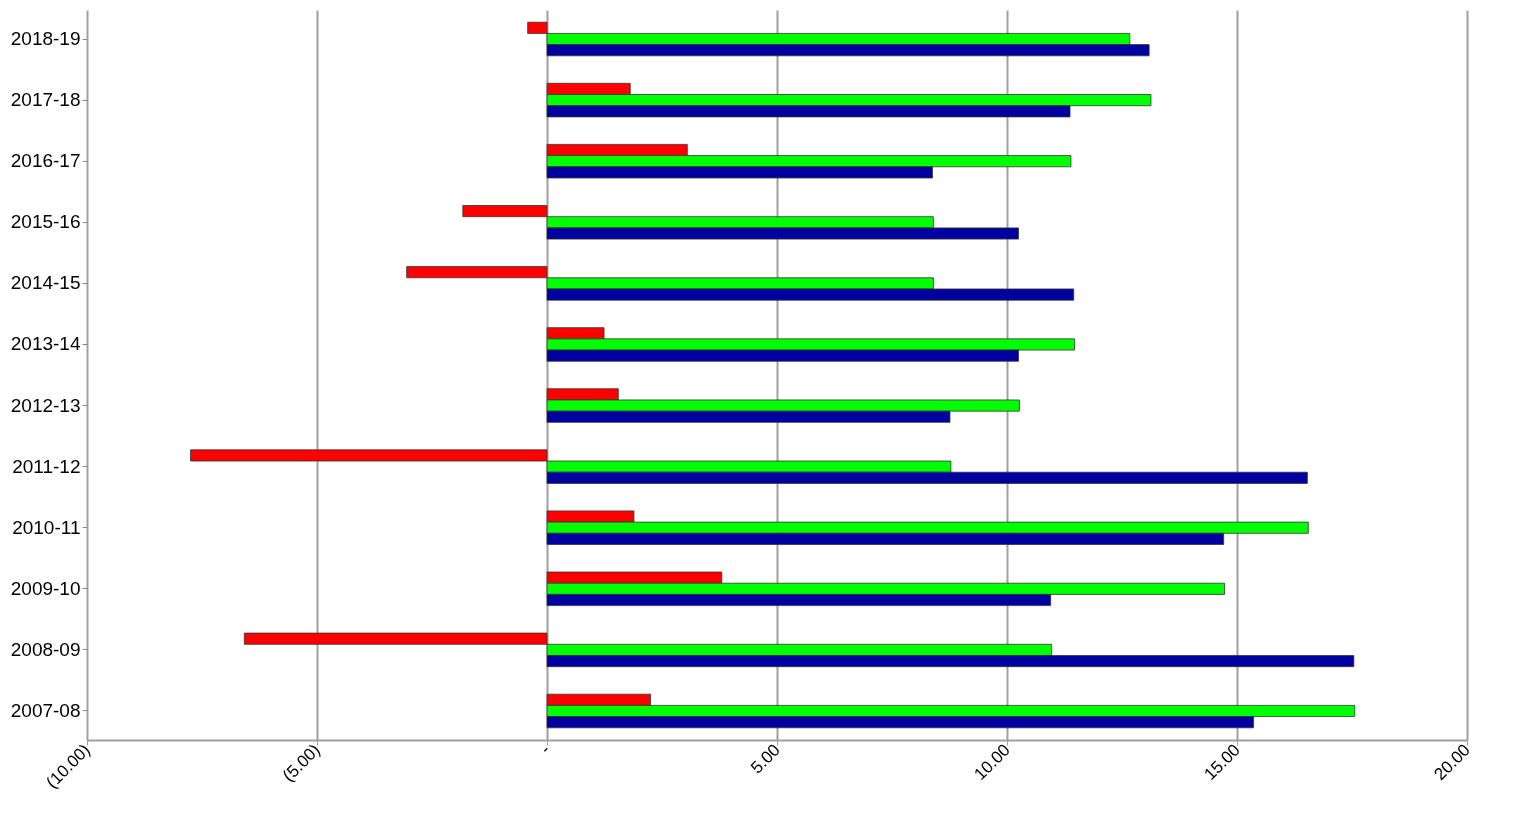 The width and height of the screenshot is (1515, 828). What do you see at coordinates (46, 466) in the screenshot?
I see `y-tick-label: 2011-12` at bounding box center [46, 466].